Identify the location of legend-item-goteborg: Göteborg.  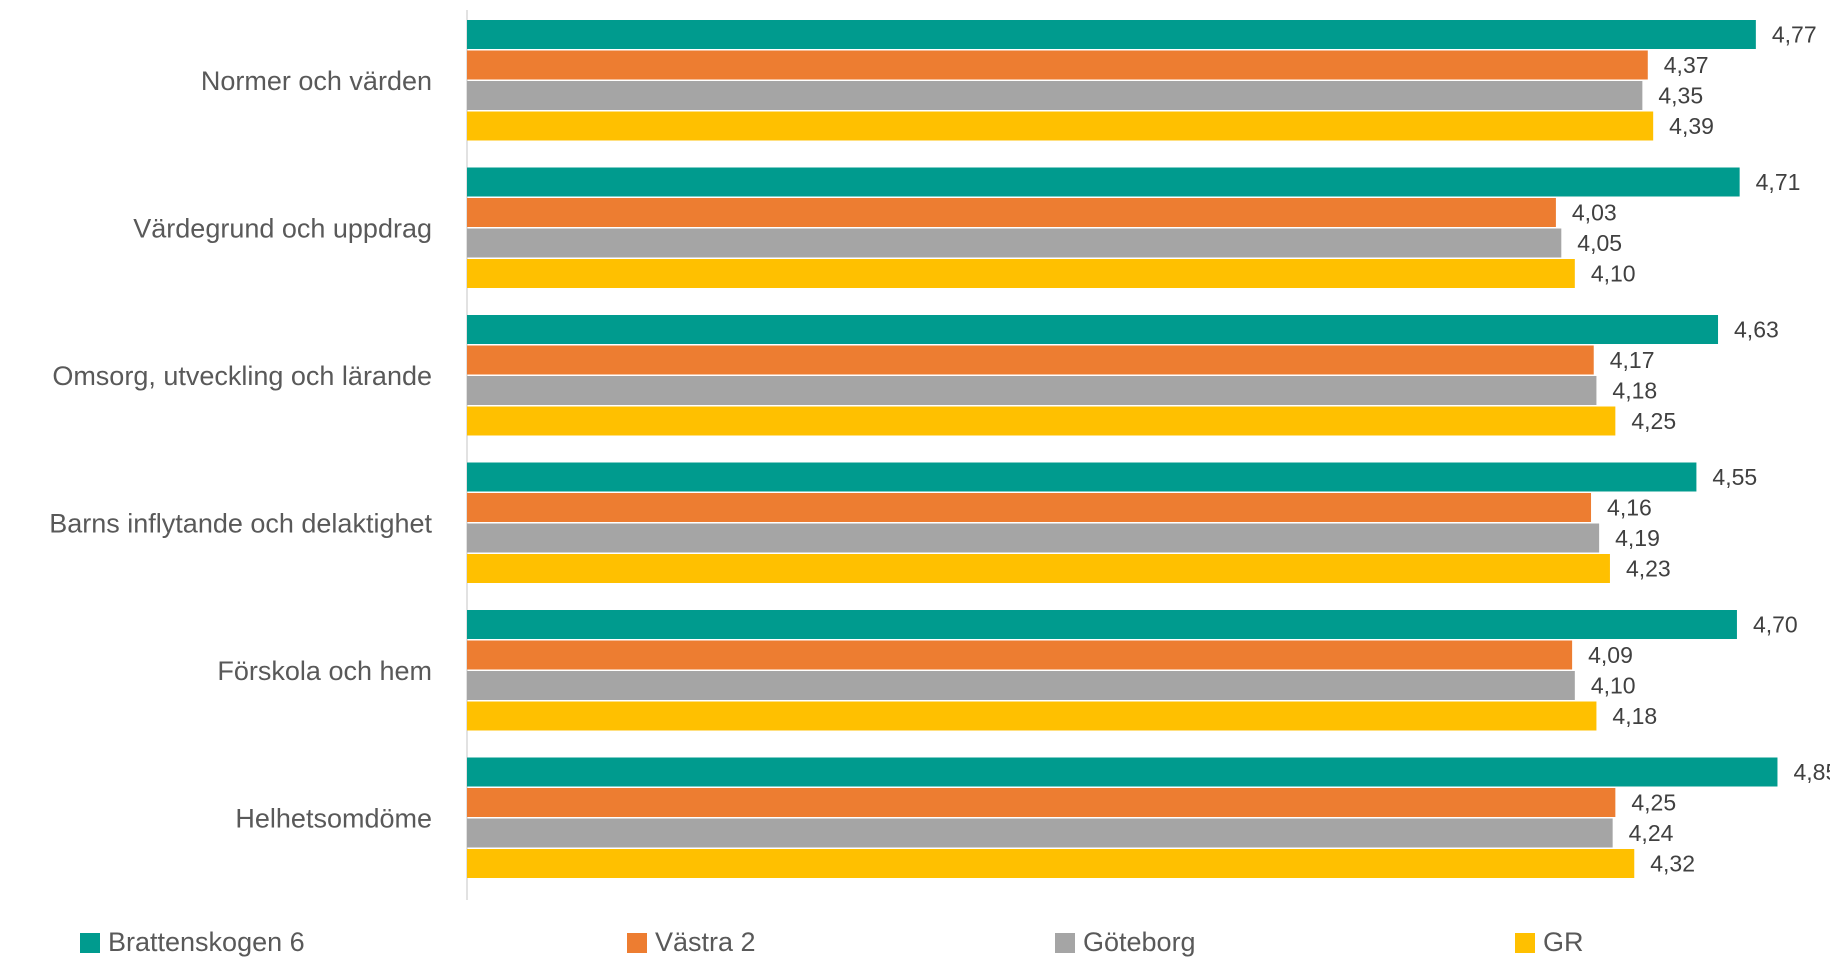
(1125, 942).